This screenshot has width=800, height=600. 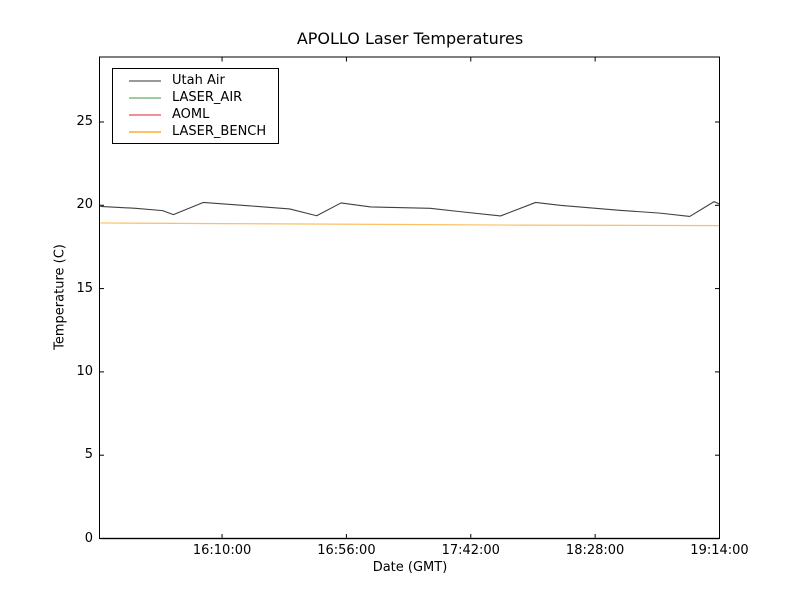 What do you see at coordinates (410, 38) in the screenshot?
I see `chart-title: APOLLO Laser Temperatures` at bounding box center [410, 38].